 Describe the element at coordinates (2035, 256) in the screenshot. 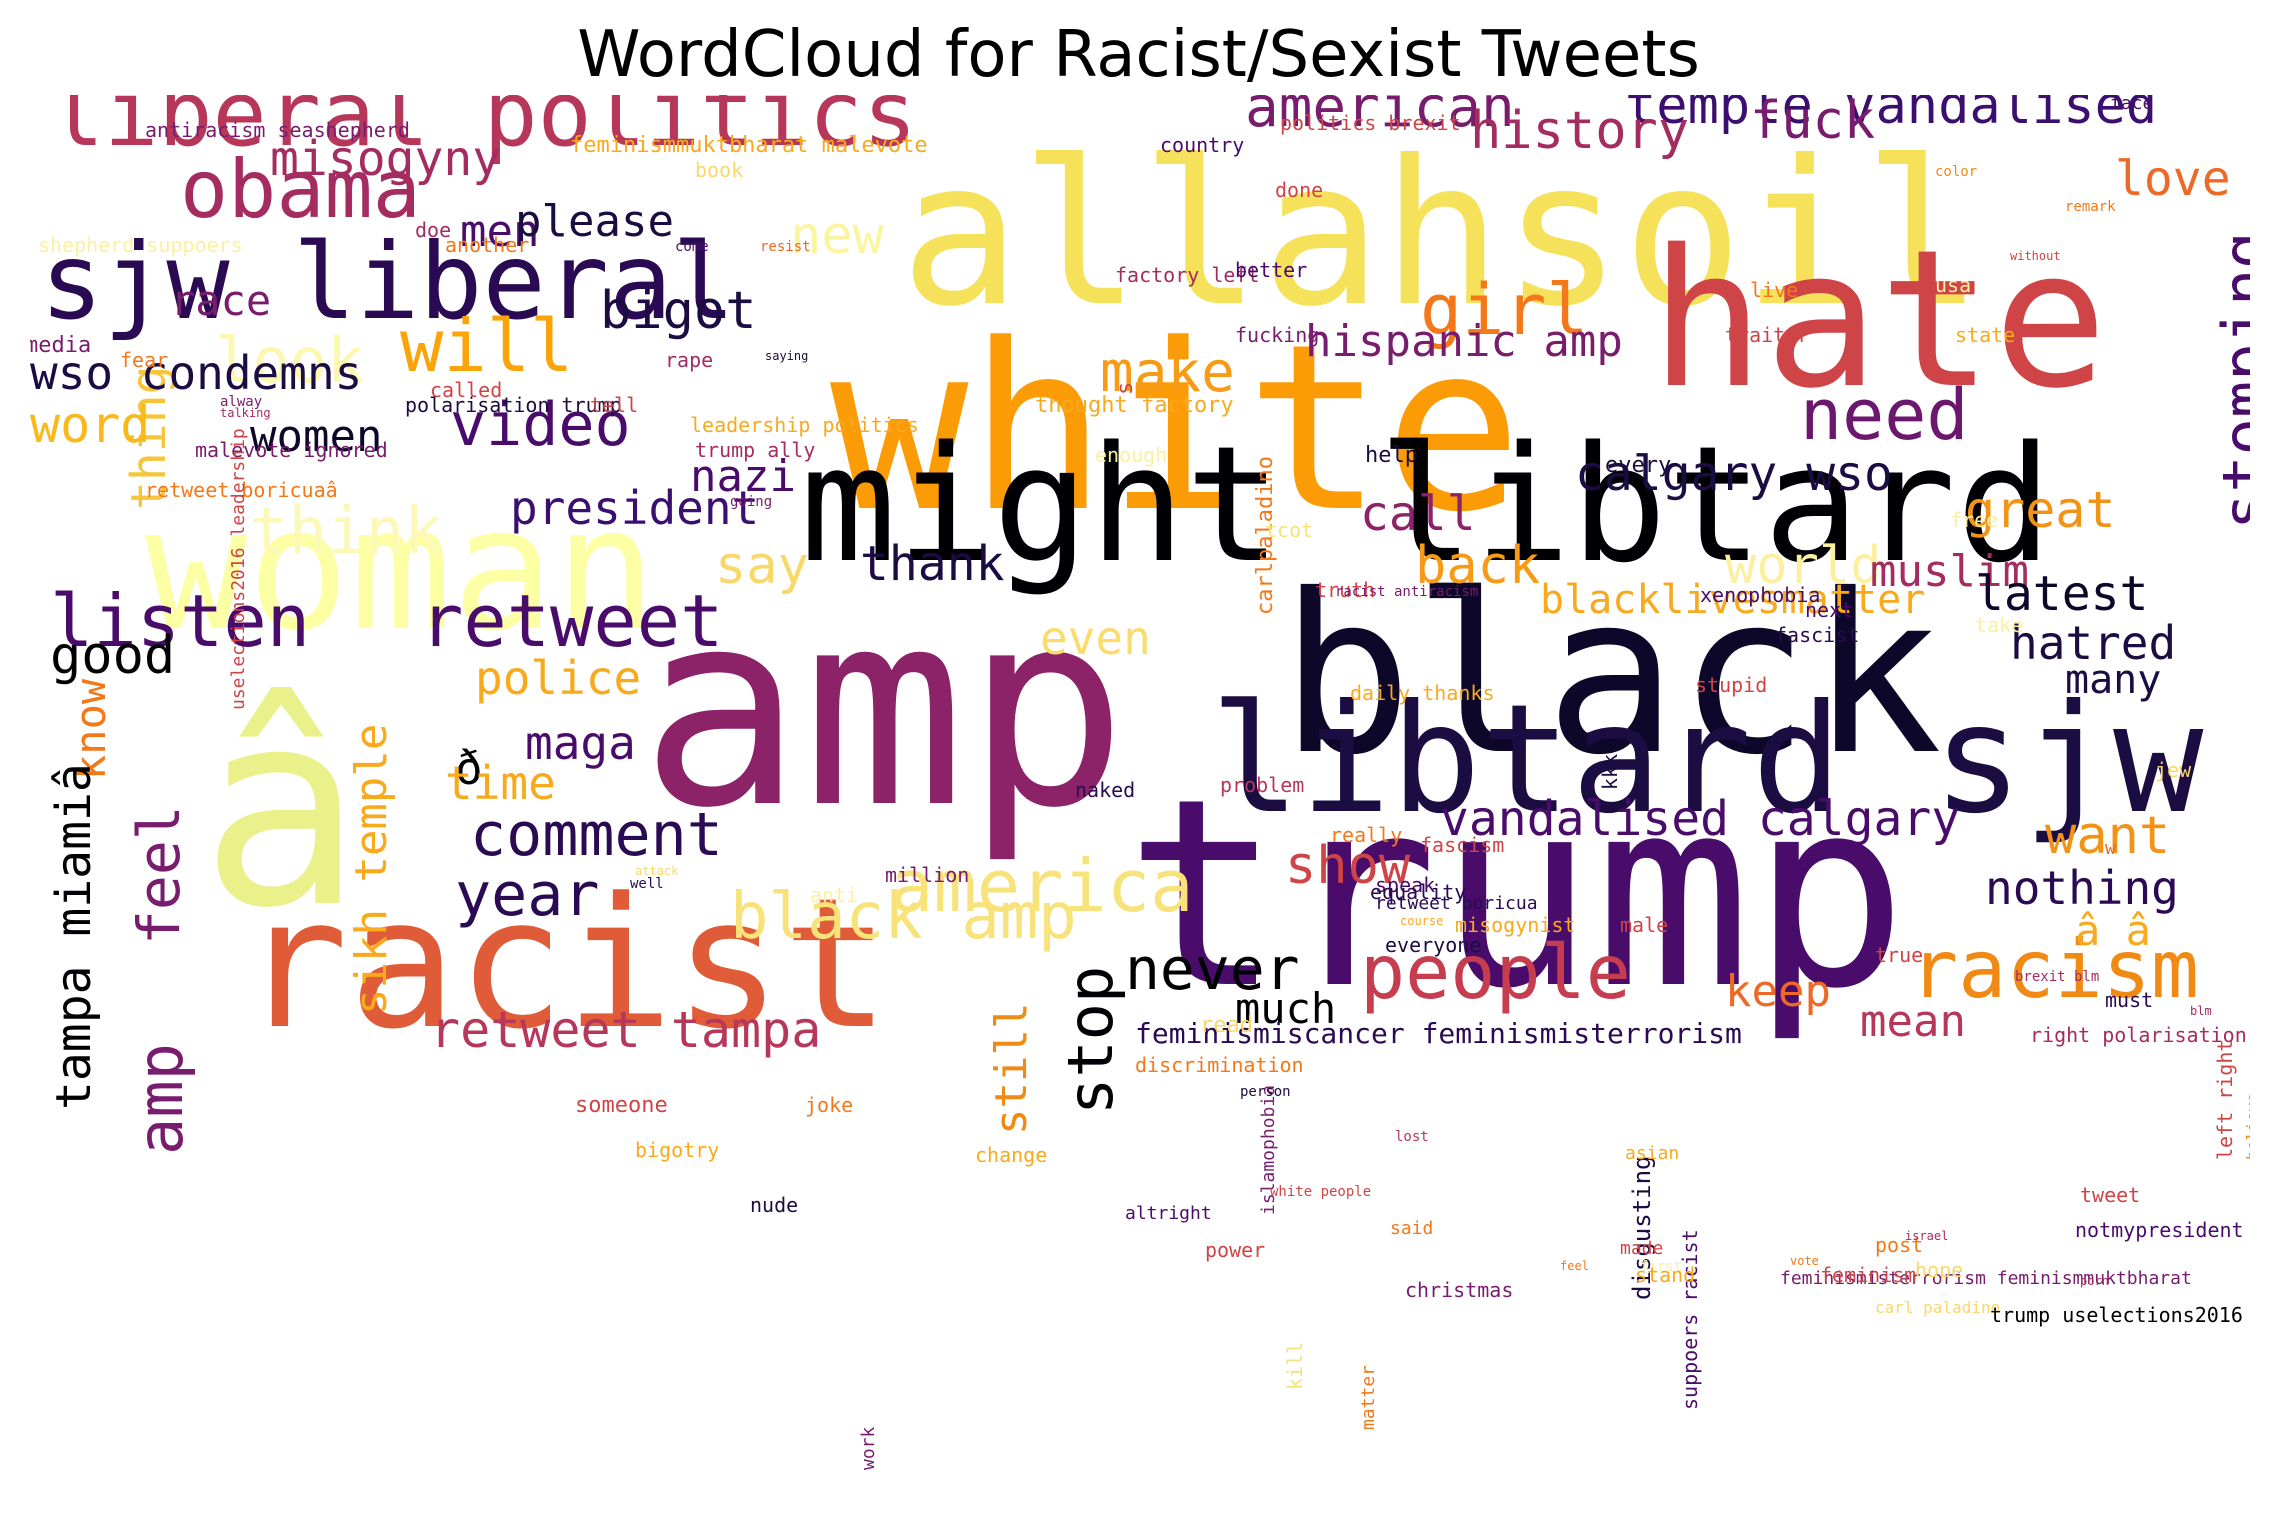

I see `word-without-120: without` at that location.